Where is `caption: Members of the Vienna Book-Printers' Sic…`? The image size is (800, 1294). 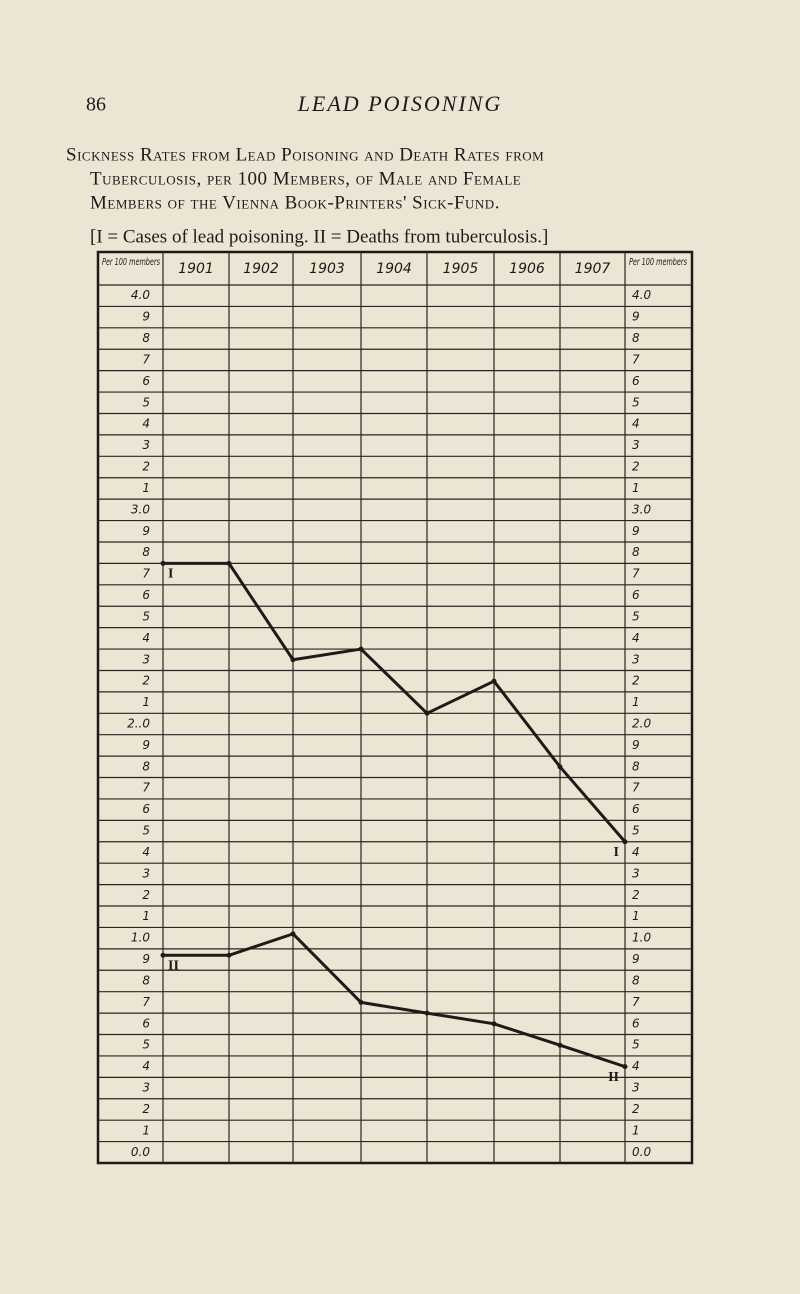 caption: Members of the Vienna Book-Printers' Sic… is located at coordinates (295, 202).